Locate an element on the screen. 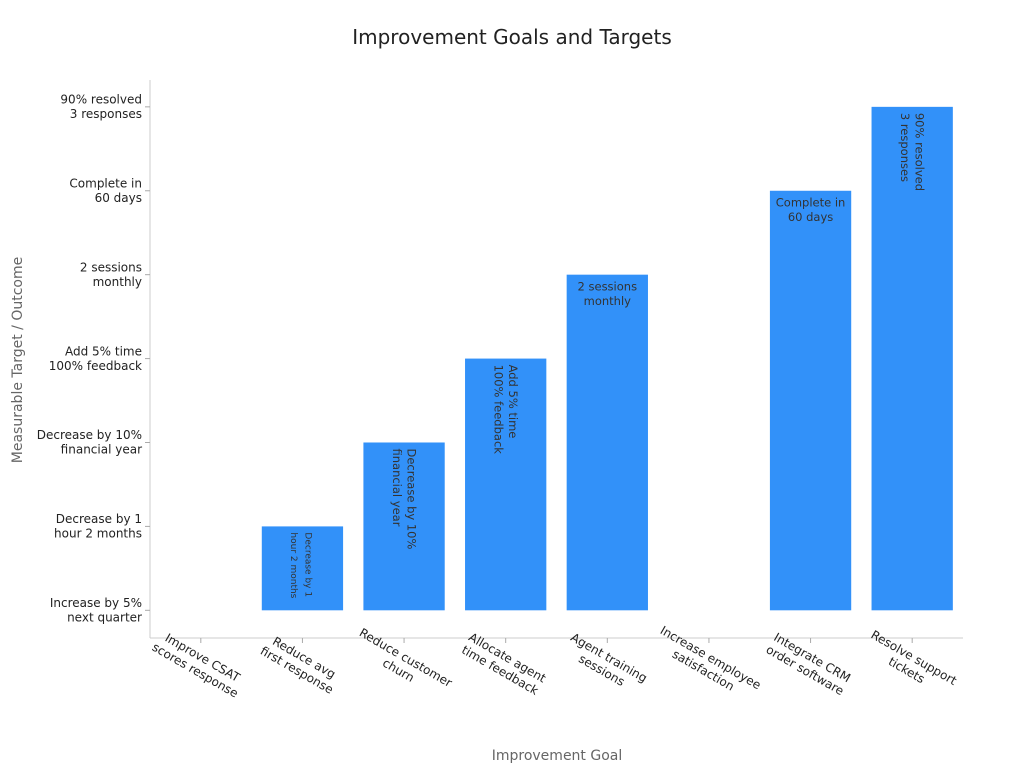 The height and width of the screenshot is (768, 1024). x-tick-label-group: Integrate CRMorder software is located at coordinates (809, 664).